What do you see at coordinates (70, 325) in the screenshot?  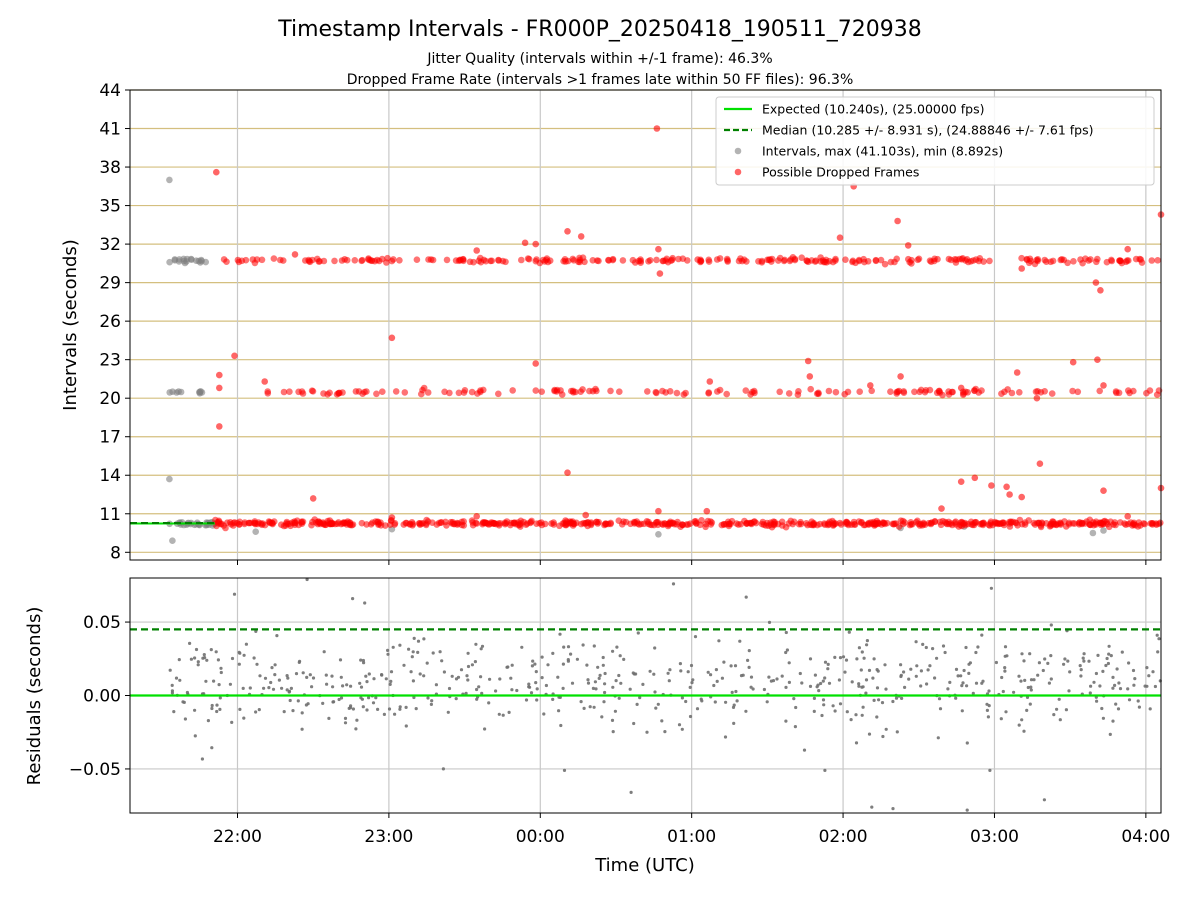 I see `intervals-y-axis-label: Intervals (seconds)` at bounding box center [70, 325].